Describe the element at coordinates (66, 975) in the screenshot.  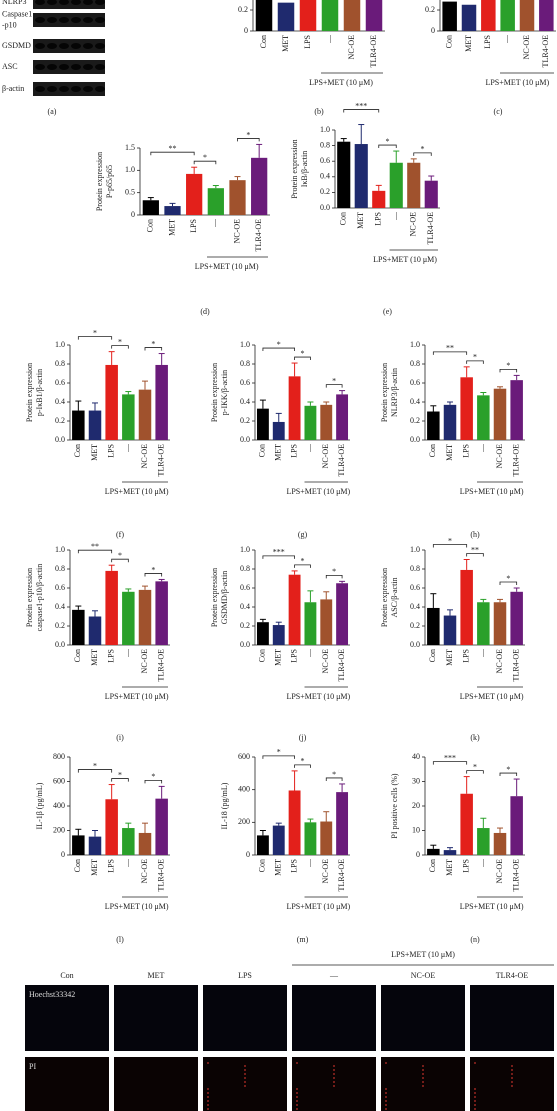
I see `image-column-label: Con` at that location.